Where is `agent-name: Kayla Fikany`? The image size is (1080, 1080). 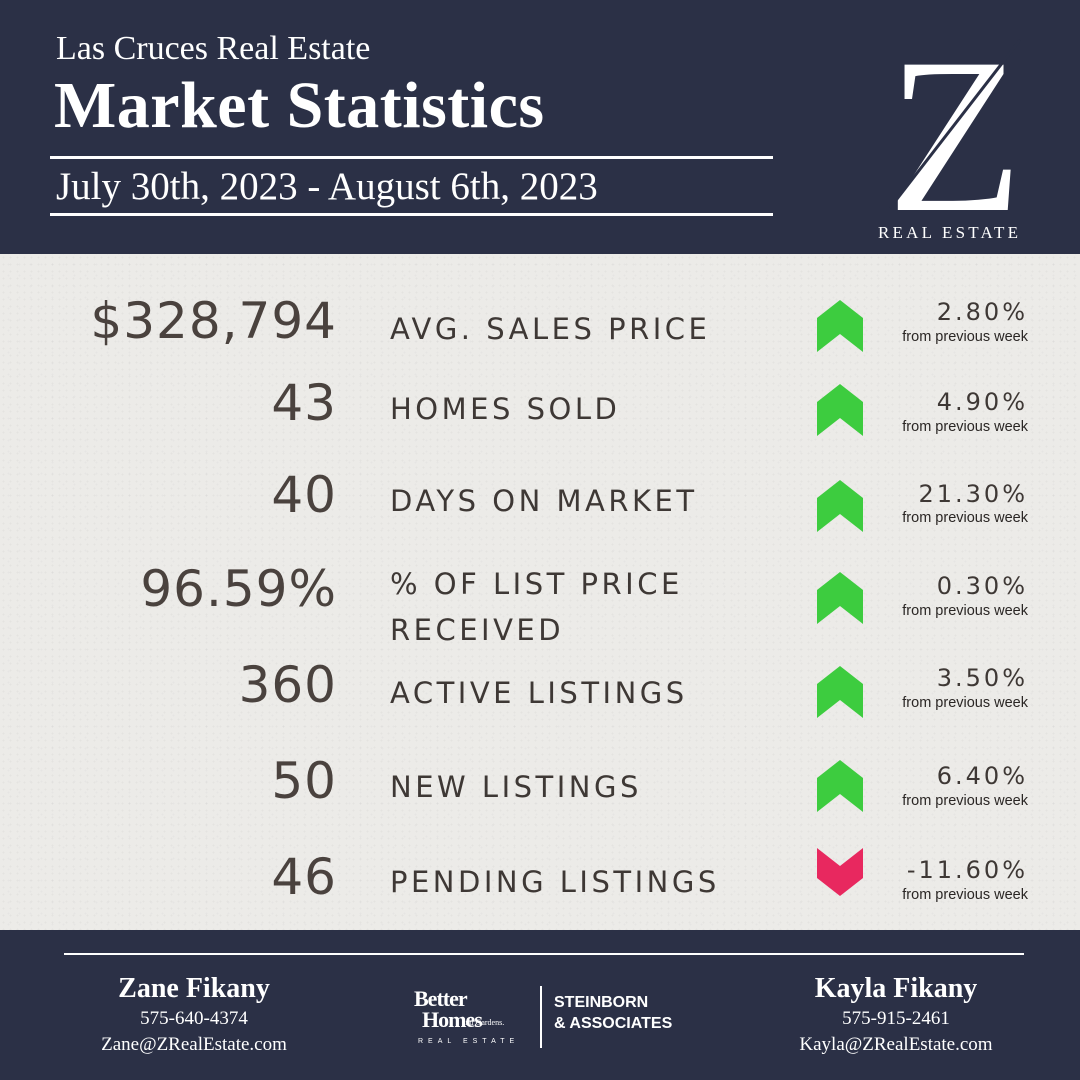
agent-name: Kayla Fikany is located at coordinates (896, 988).